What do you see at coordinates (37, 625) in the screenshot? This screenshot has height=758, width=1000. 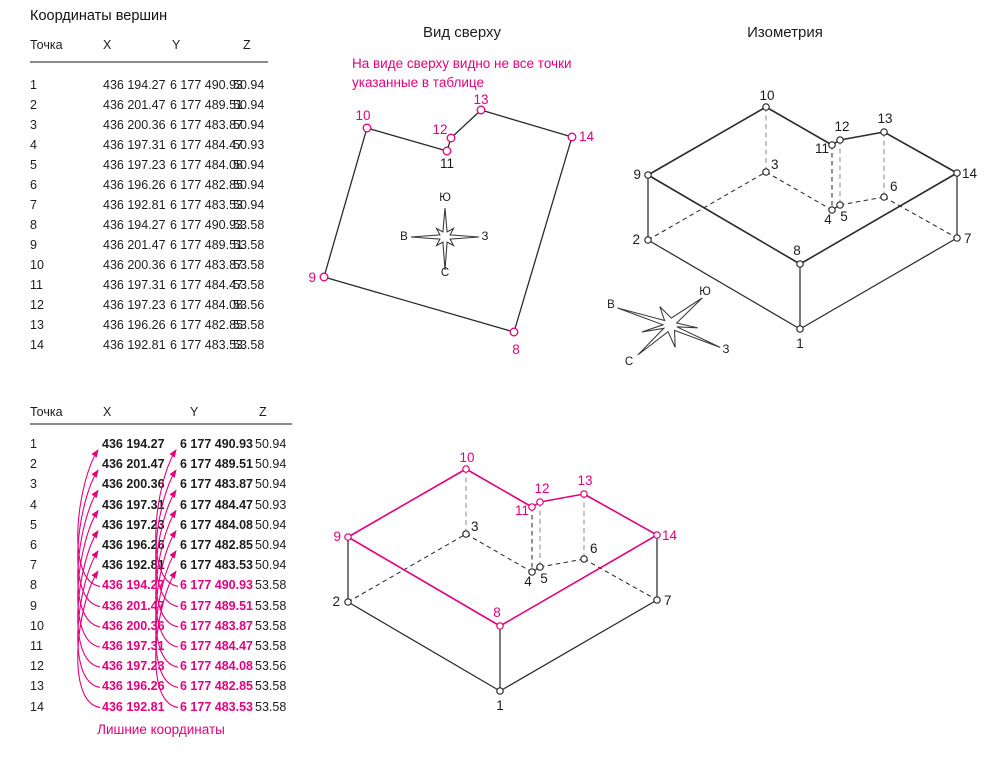 I see `cell-point: 10` at bounding box center [37, 625].